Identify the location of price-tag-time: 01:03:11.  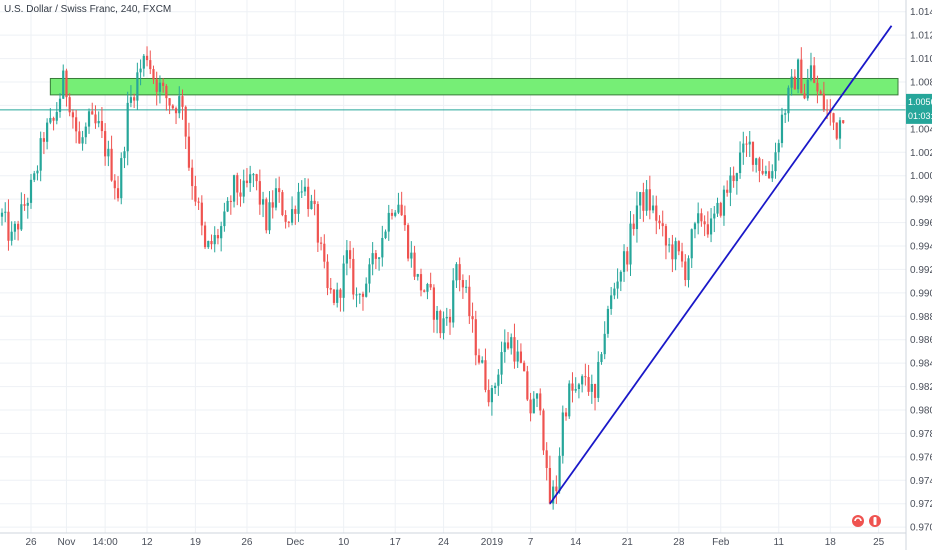
(920, 116).